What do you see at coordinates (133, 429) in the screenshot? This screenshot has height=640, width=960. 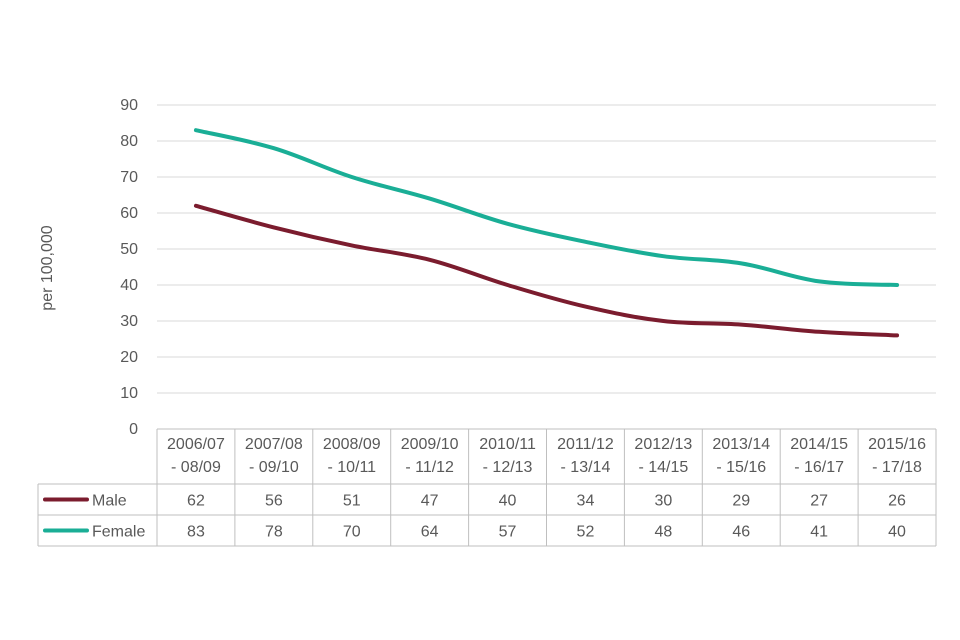 I see `y-tick-label: 0` at bounding box center [133, 429].